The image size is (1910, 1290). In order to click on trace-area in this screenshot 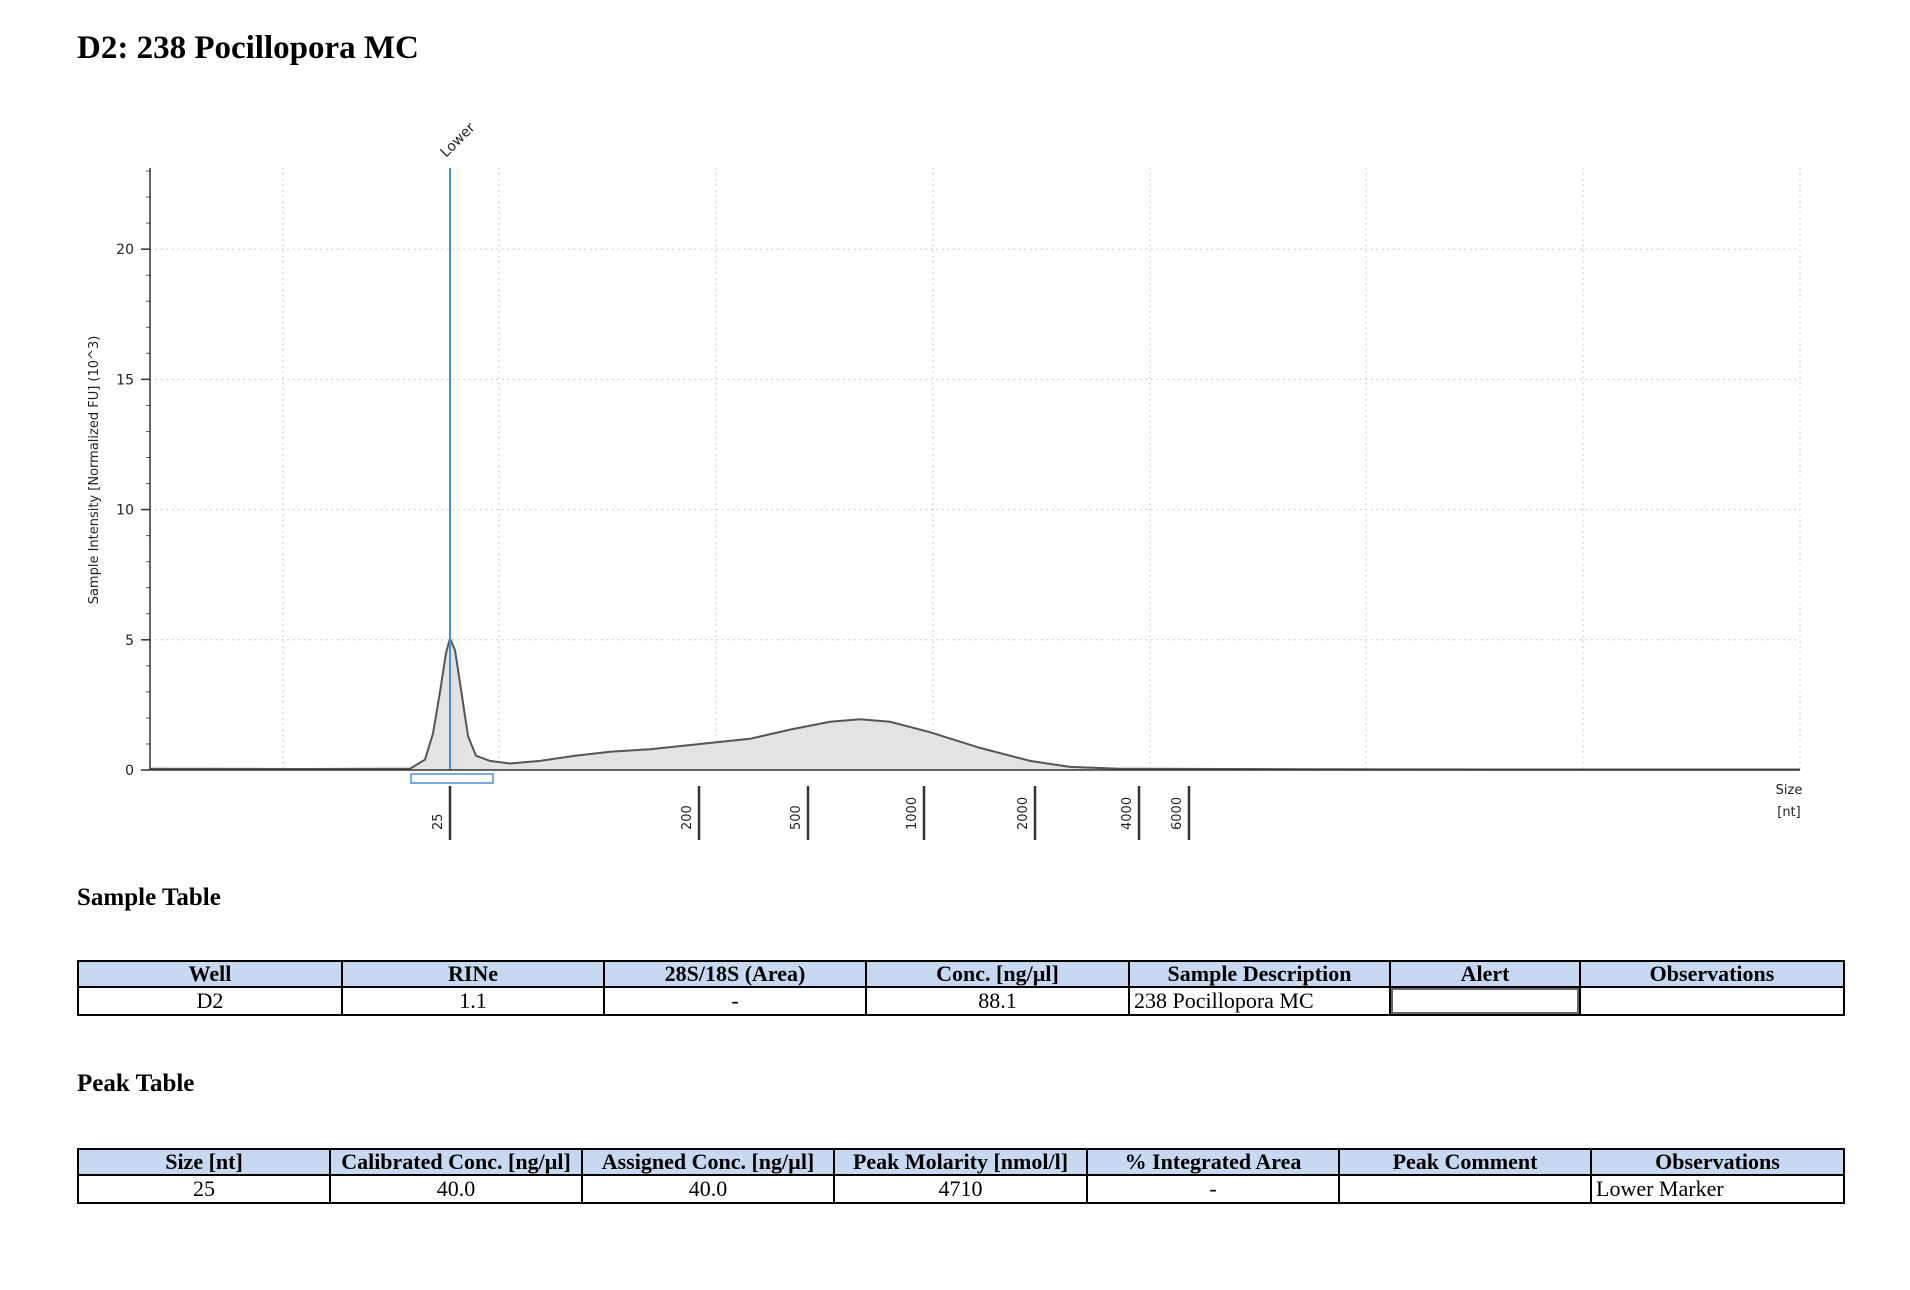, I will do `click(975, 704)`.